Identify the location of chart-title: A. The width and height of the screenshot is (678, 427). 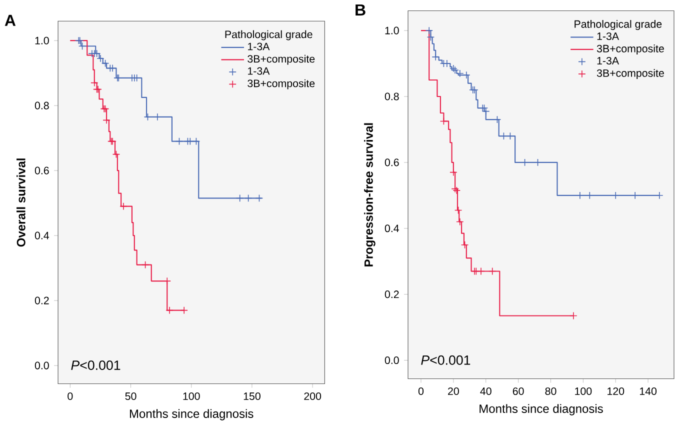
(10, 20).